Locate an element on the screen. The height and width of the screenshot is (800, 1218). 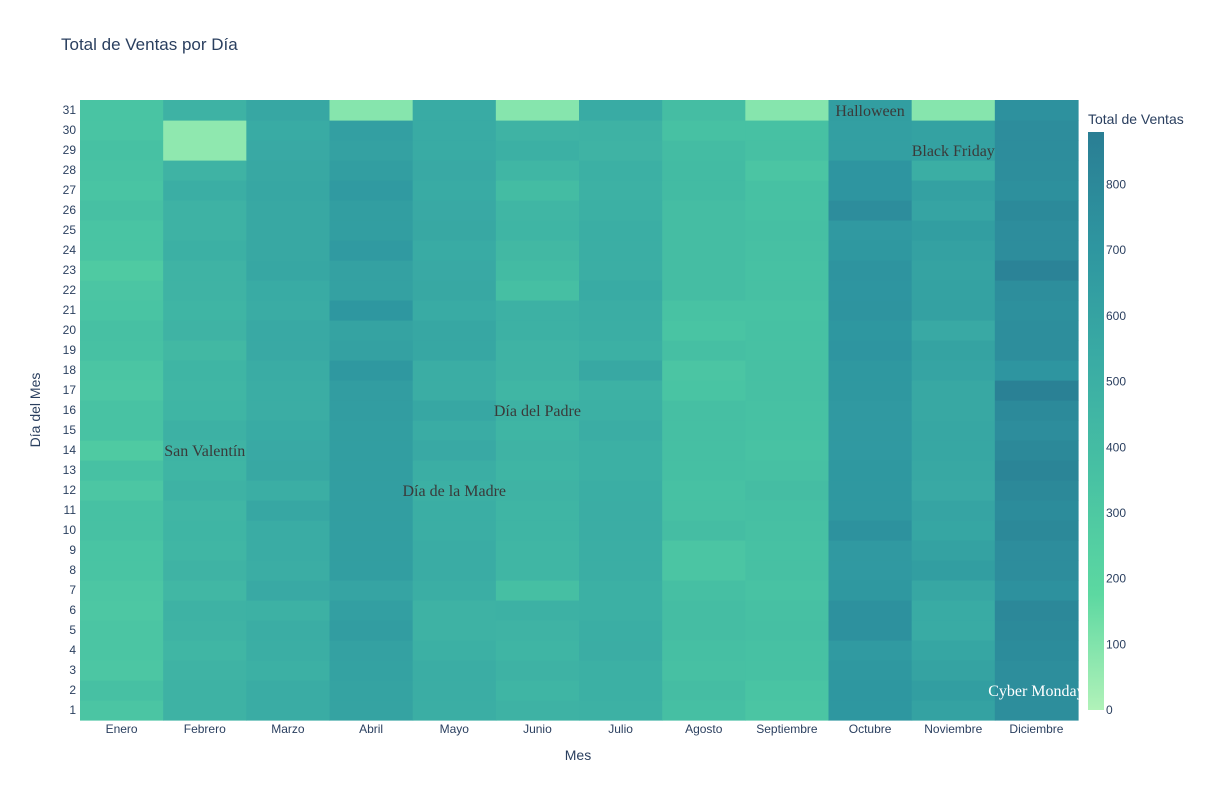
x-tick-label: Marzo is located at coordinates (288, 729).